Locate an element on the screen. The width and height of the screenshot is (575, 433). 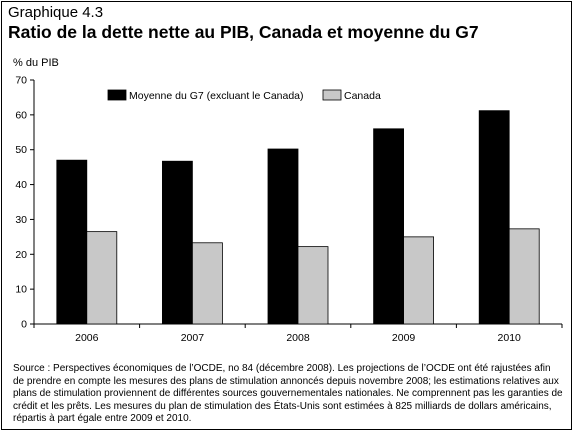
bar-g7-2010 is located at coordinates (494, 217).